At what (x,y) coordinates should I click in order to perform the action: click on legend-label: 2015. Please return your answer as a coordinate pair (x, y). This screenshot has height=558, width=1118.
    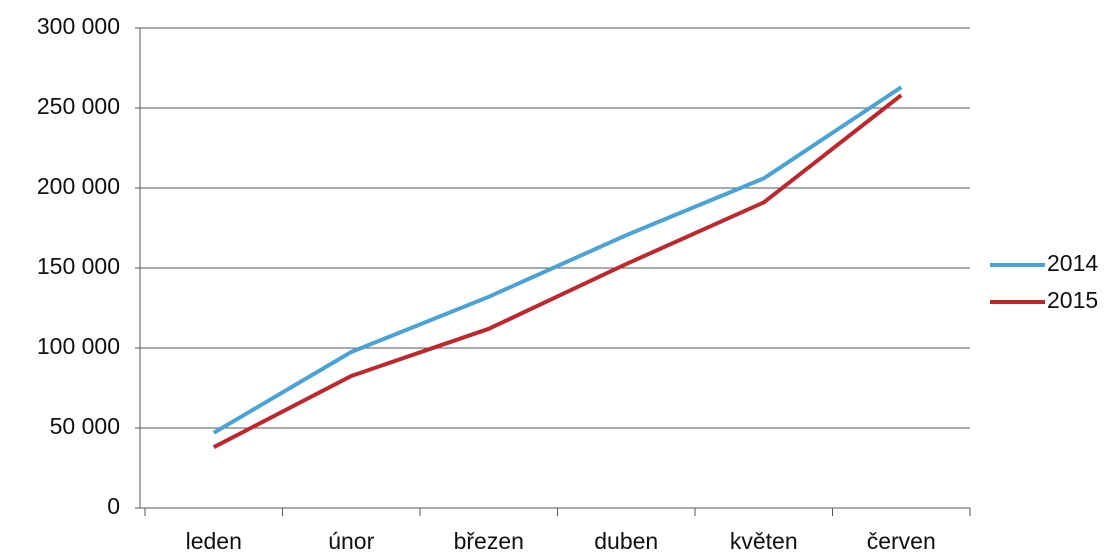
    Looking at the image, I should click on (1072, 300).